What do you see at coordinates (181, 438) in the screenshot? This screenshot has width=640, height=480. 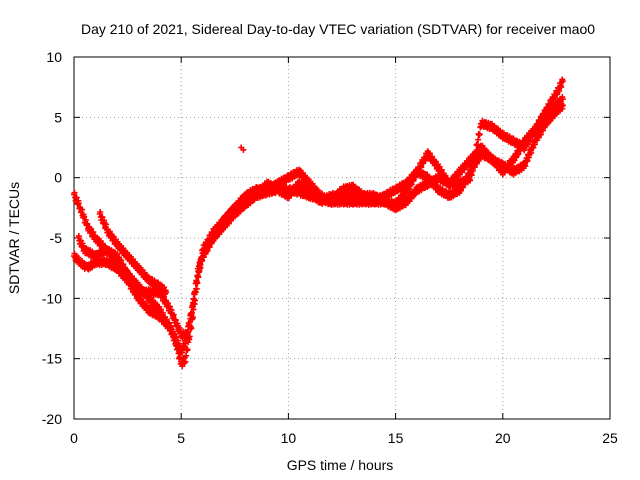 I see `x-tick-label: 5` at bounding box center [181, 438].